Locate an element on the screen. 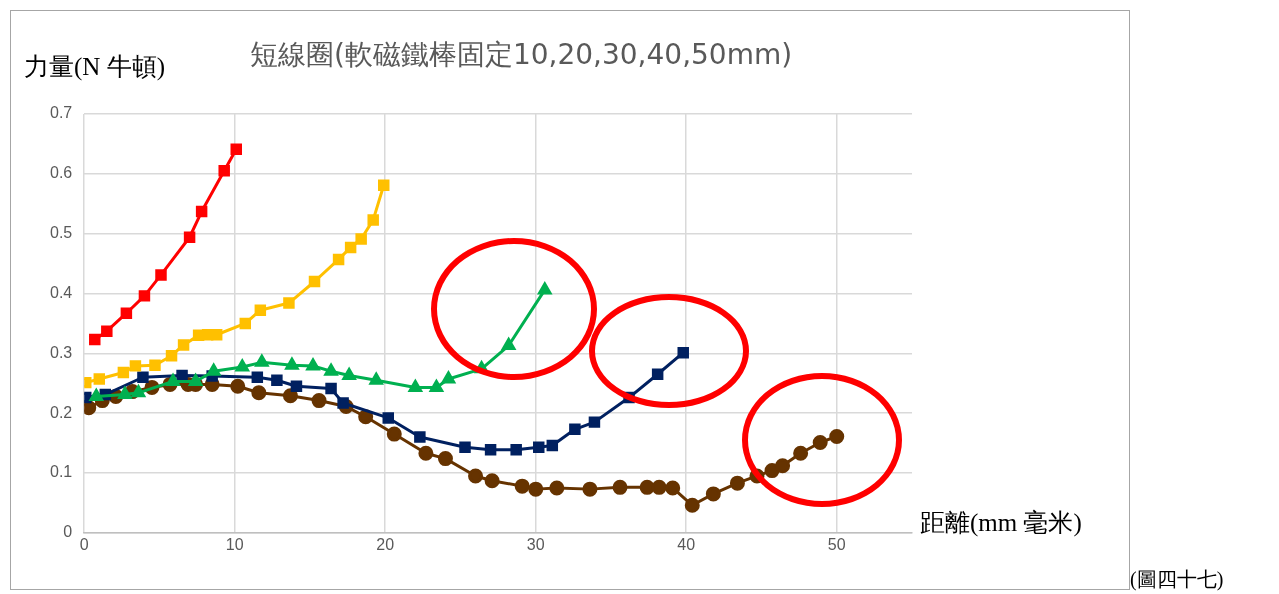 The width and height of the screenshot is (1279, 594). y-tick-label: 0.4 is located at coordinates (61, 292).